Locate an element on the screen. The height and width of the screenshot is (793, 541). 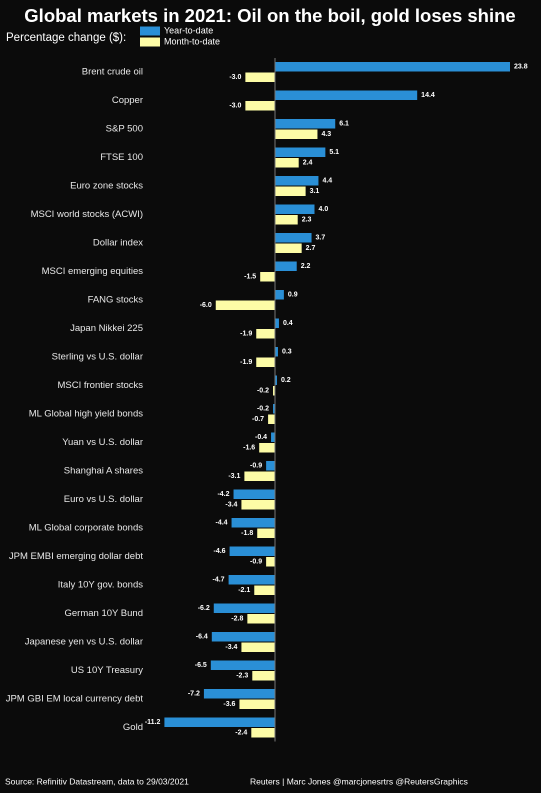
subtitle: Percentage change ($): is located at coordinates (66, 38).